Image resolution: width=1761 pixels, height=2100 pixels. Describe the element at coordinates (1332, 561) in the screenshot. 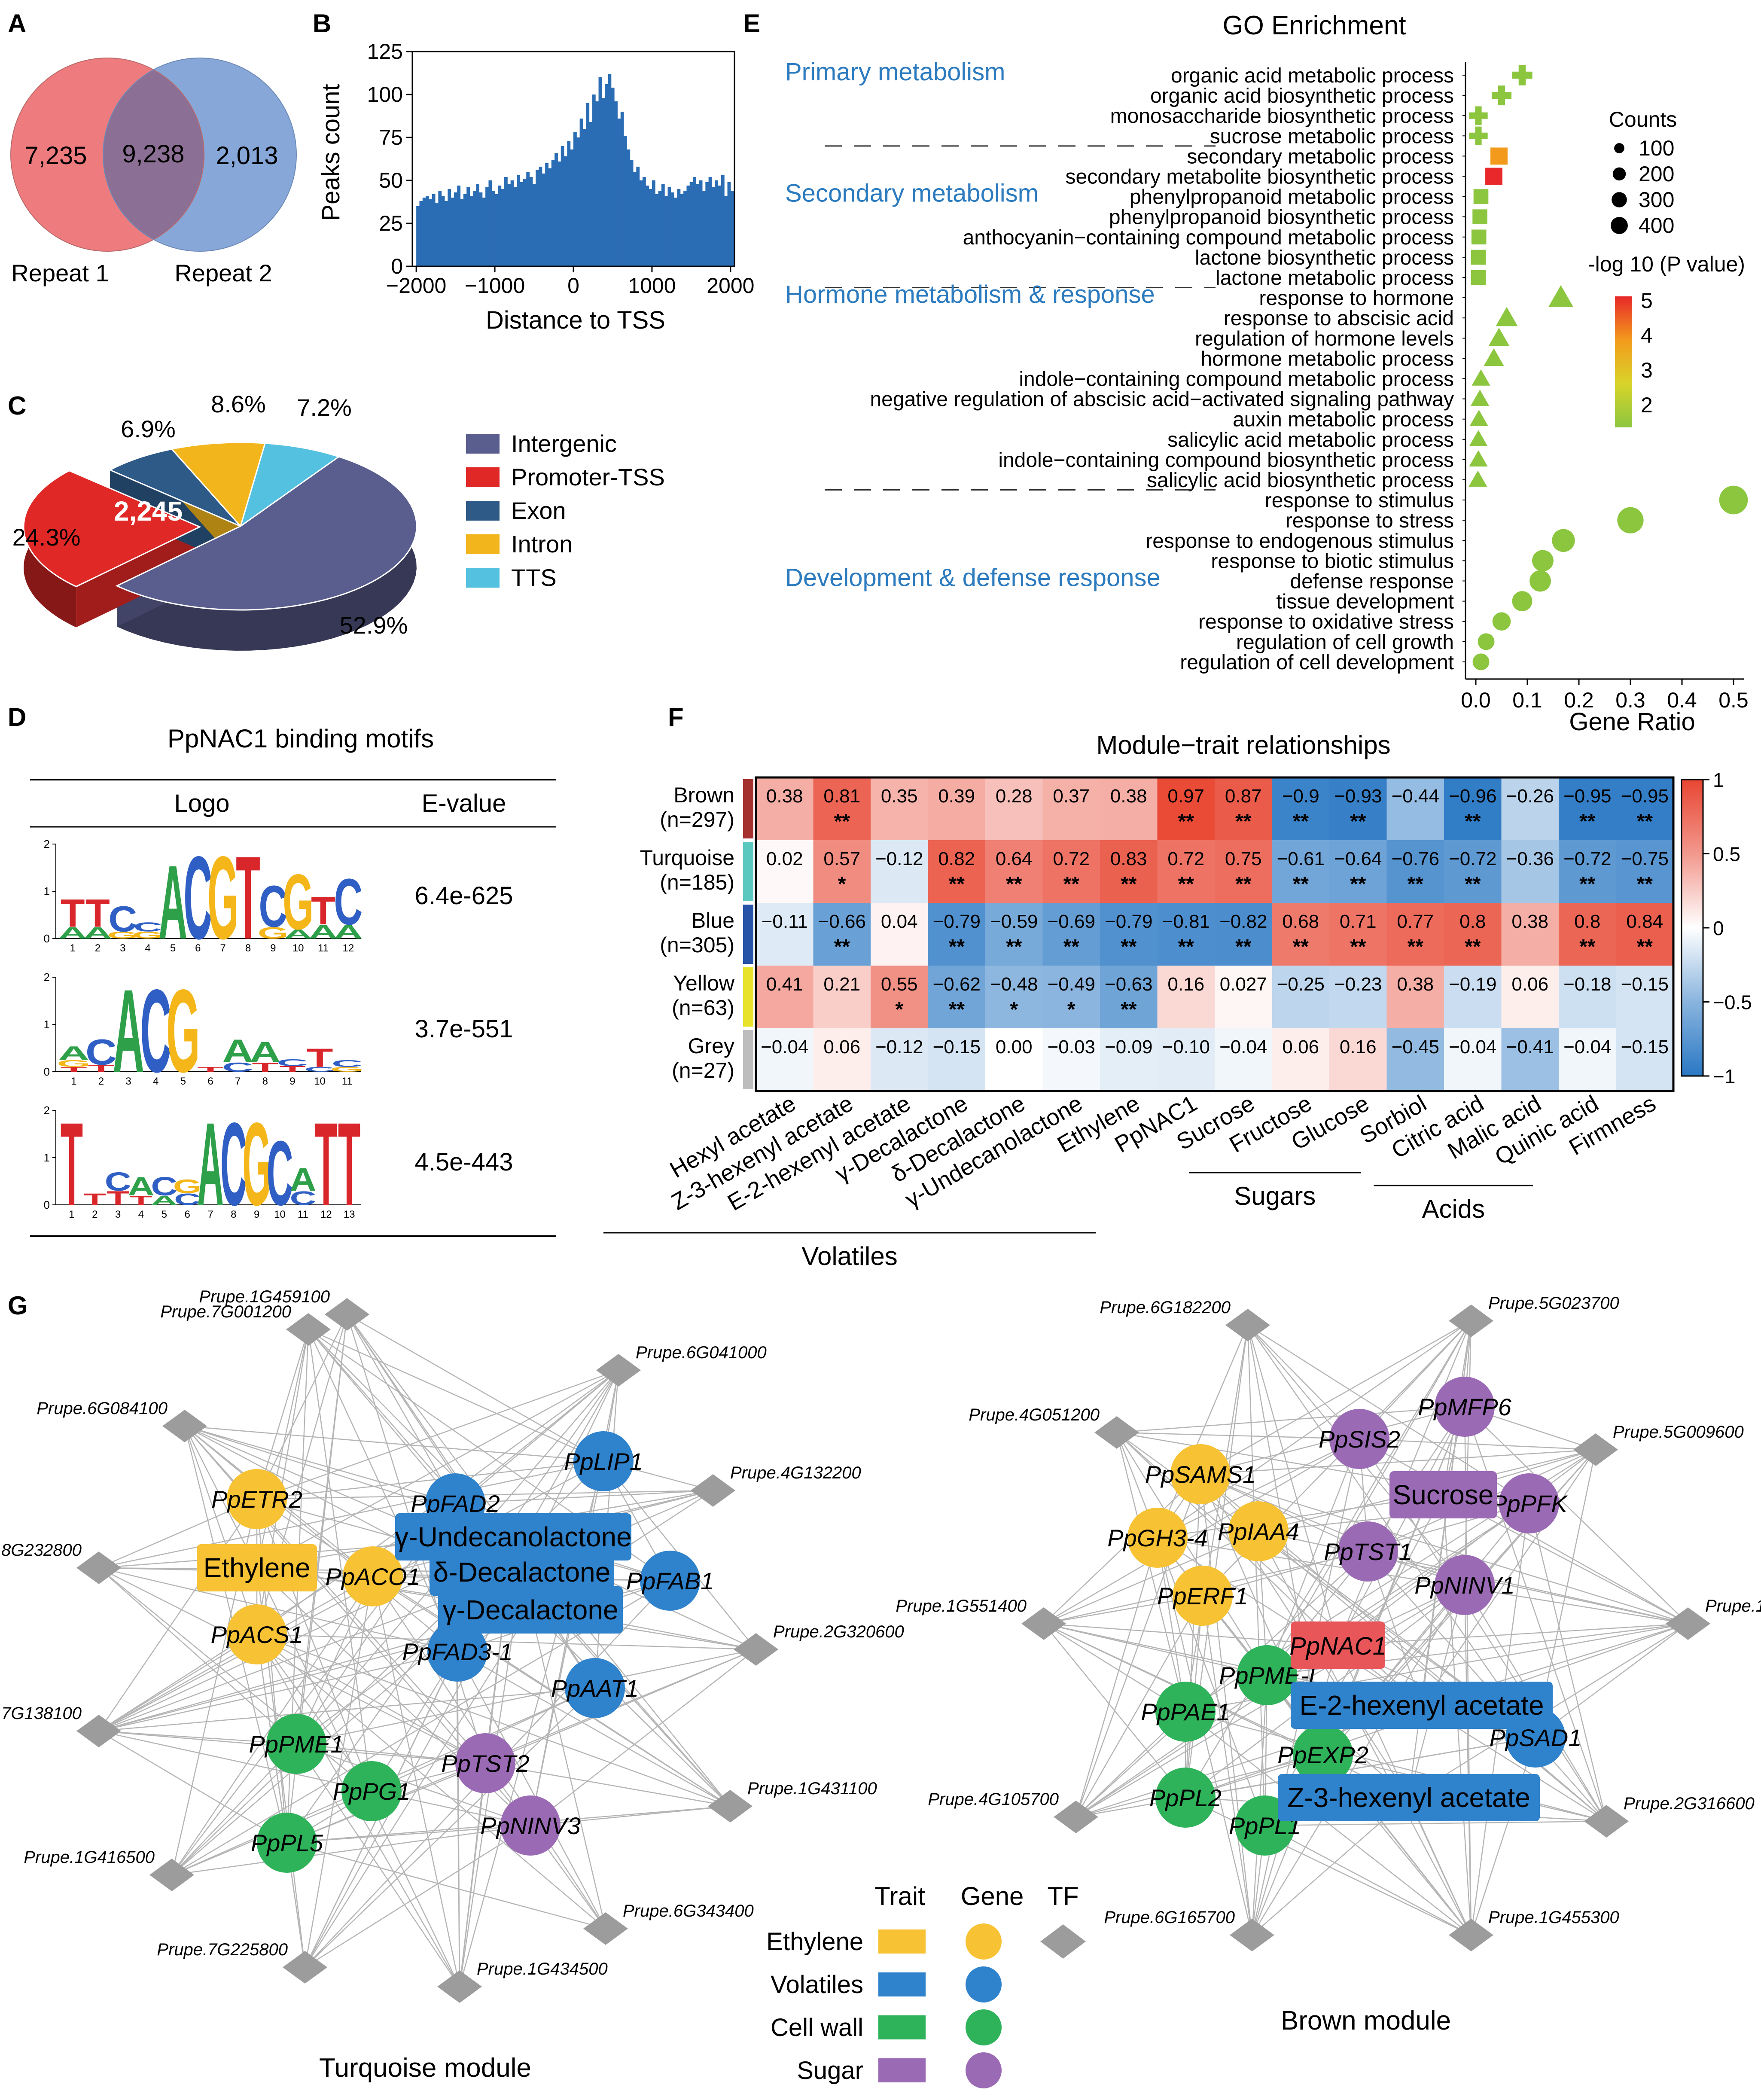

I see `go-term-label: response to biotic stimulus` at that location.